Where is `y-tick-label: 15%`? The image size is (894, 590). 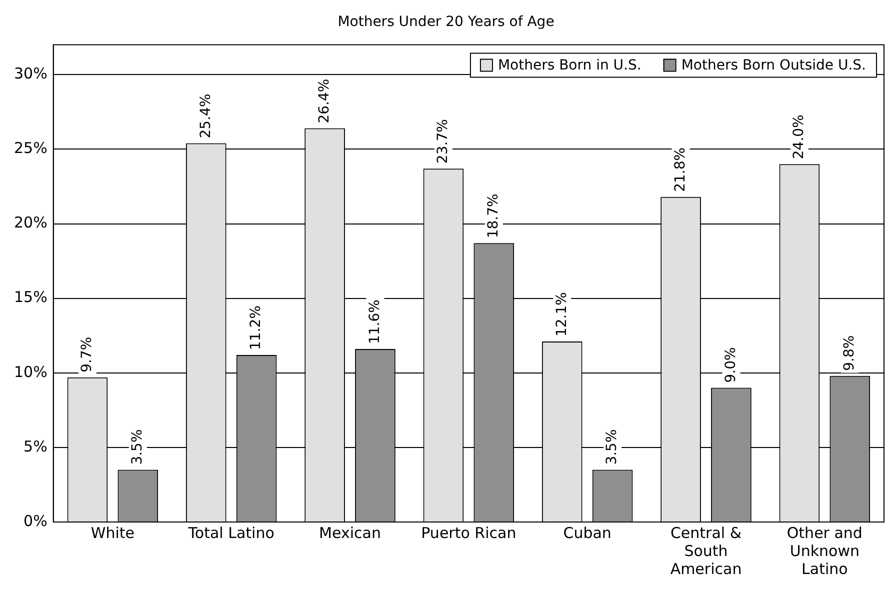
y-tick-label: 15% is located at coordinates (31, 297).